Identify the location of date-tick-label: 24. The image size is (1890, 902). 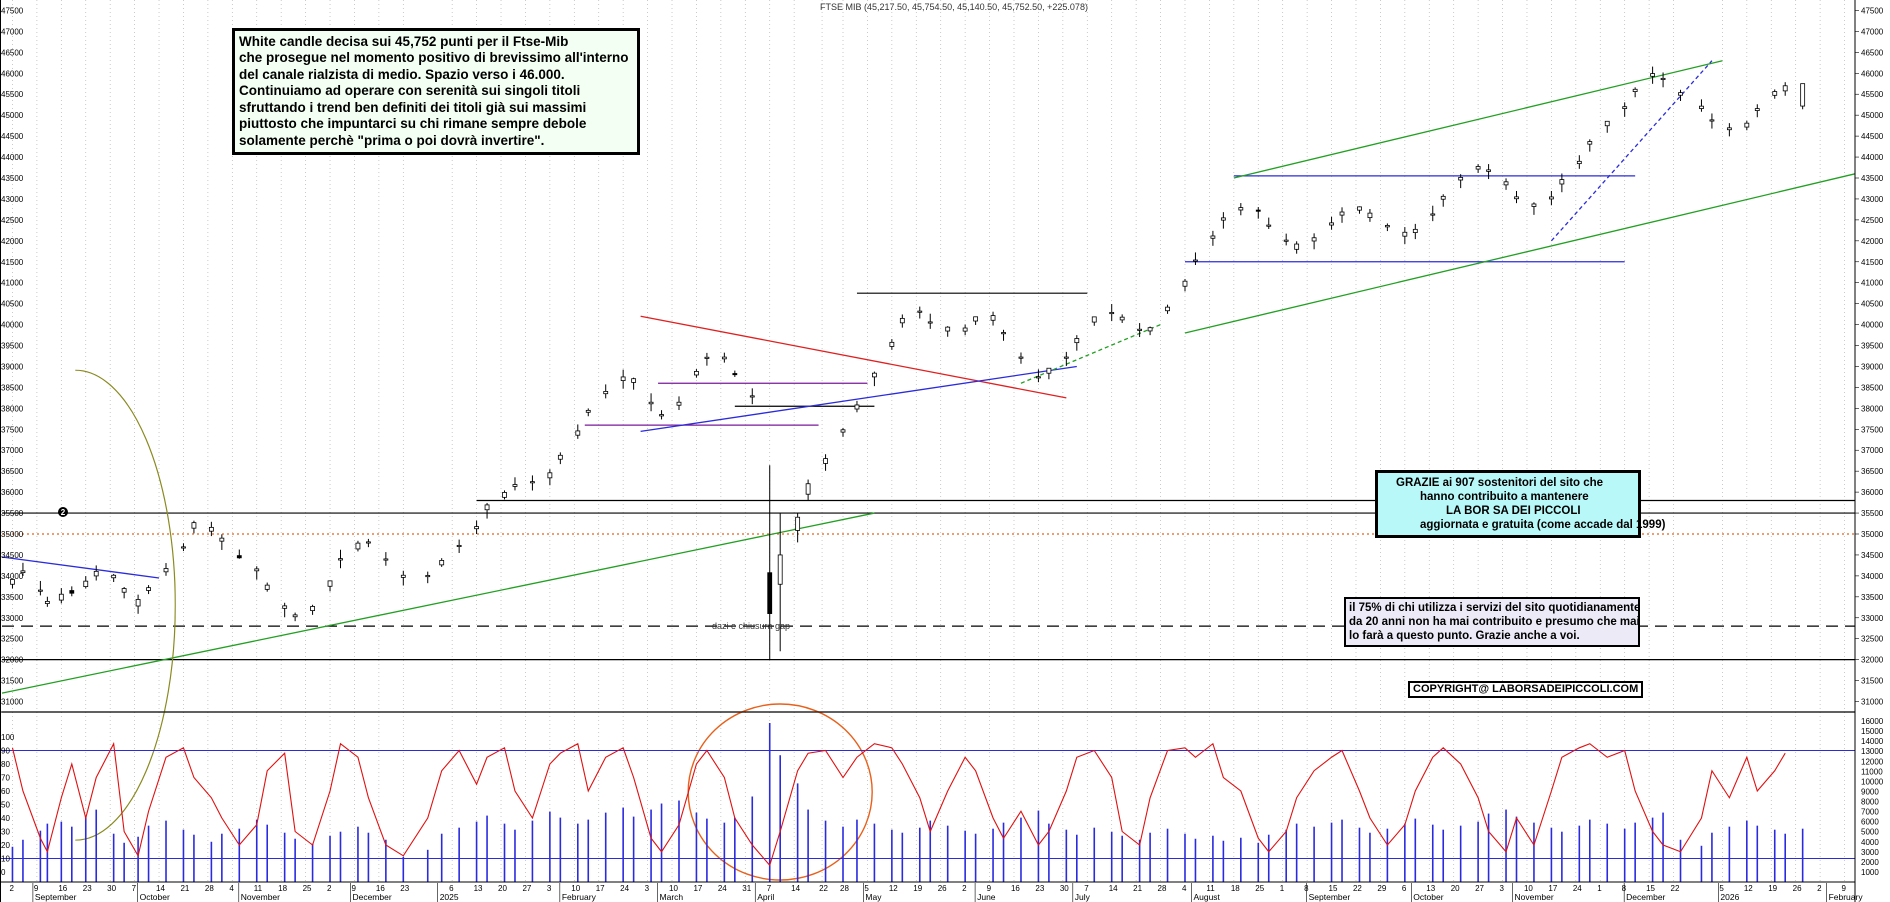
(722, 888).